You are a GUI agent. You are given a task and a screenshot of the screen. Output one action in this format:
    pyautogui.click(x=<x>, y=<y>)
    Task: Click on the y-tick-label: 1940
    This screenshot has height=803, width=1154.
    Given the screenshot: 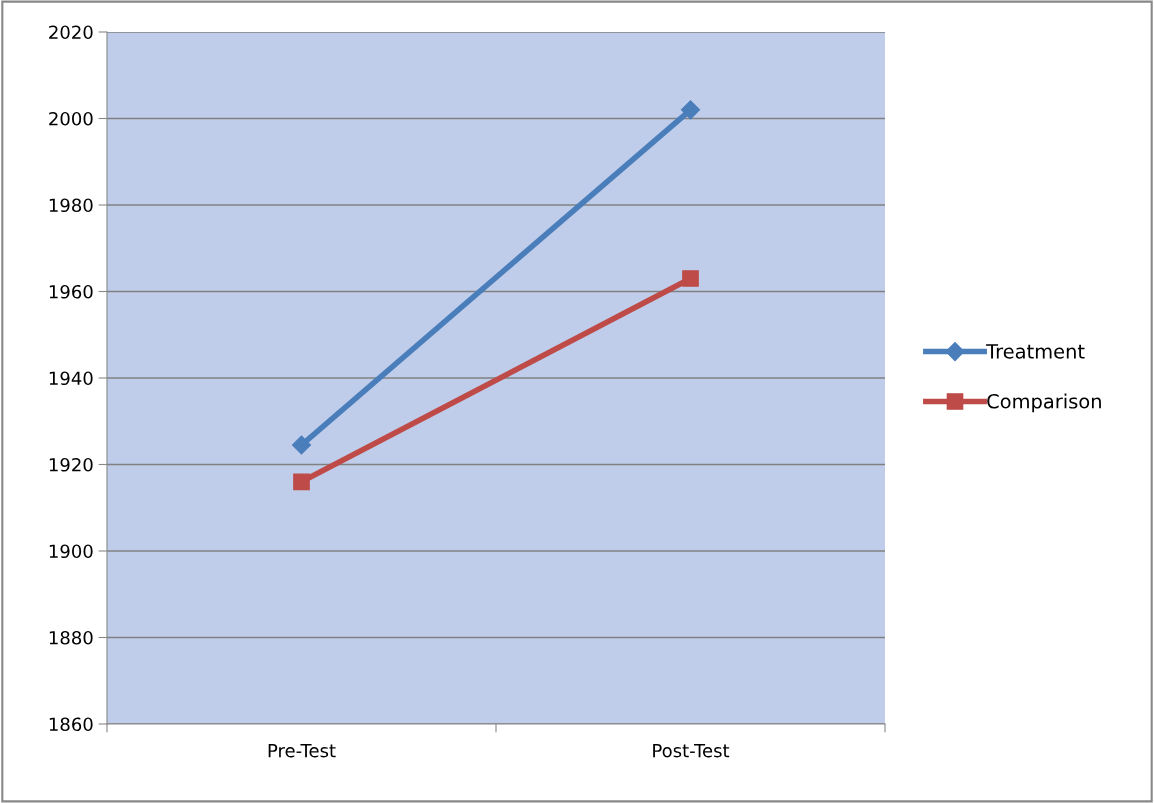 What is the action you would take?
    pyautogui.click(x=71, y=378)
    